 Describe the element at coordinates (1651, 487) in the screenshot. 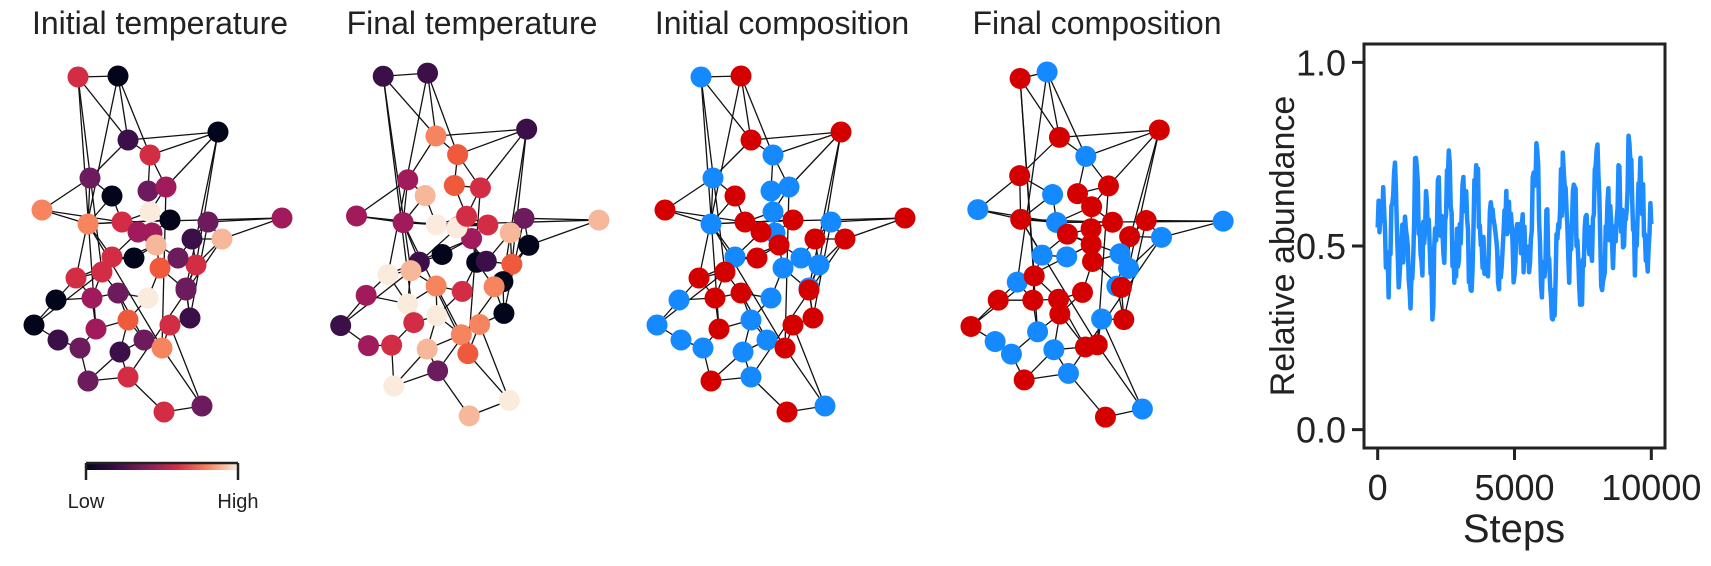

I see `x-tick-label: 10000` at that location.